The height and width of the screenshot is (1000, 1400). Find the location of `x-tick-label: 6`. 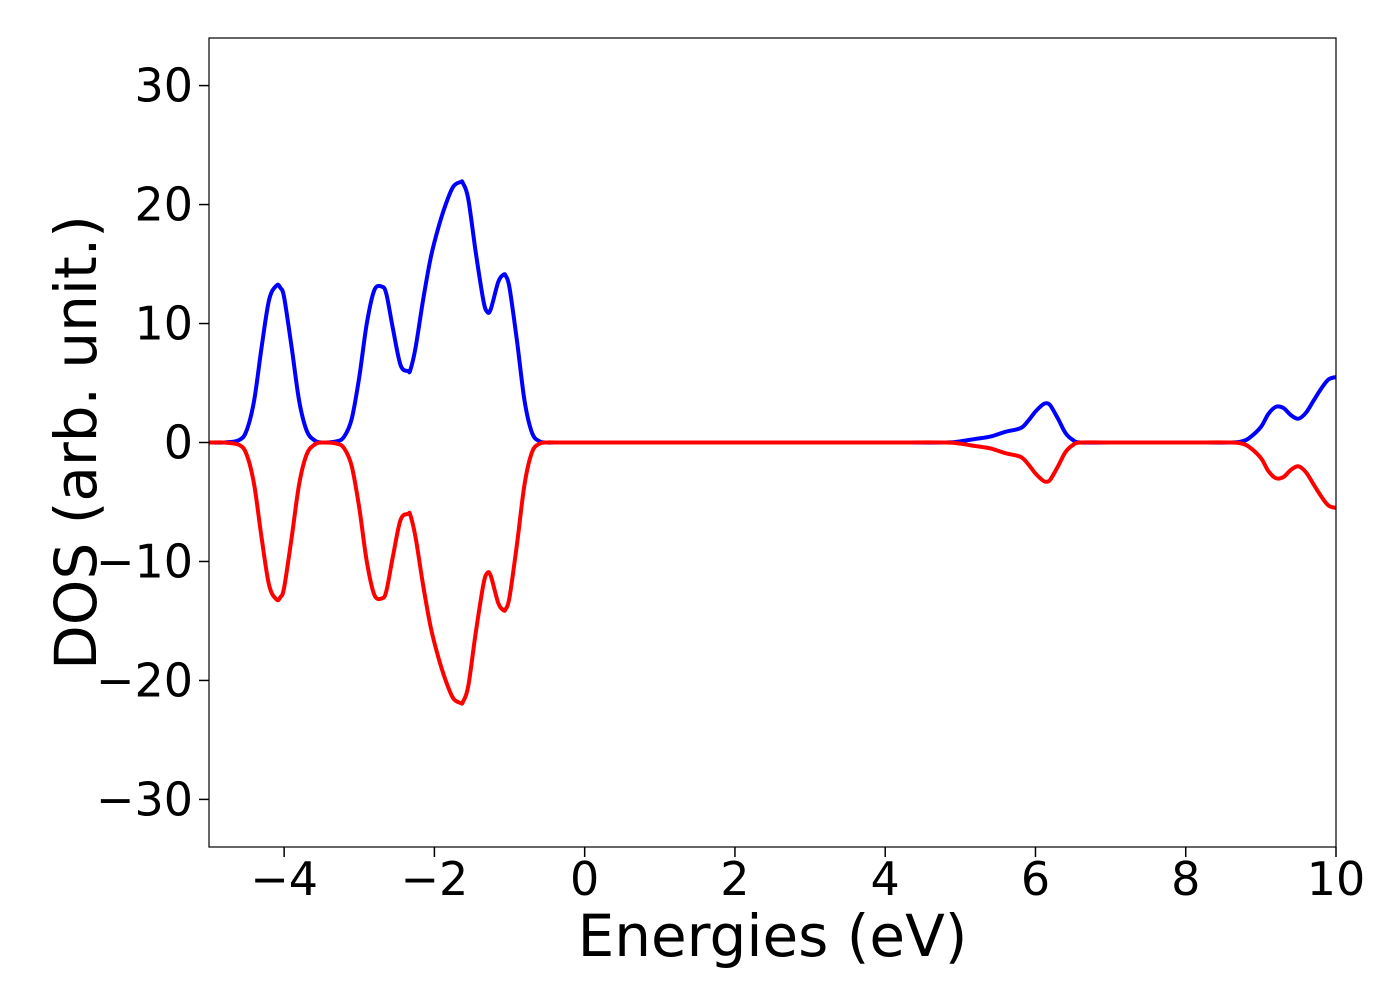

x-tick-label: 6 is located at coordinates (1035, 879).